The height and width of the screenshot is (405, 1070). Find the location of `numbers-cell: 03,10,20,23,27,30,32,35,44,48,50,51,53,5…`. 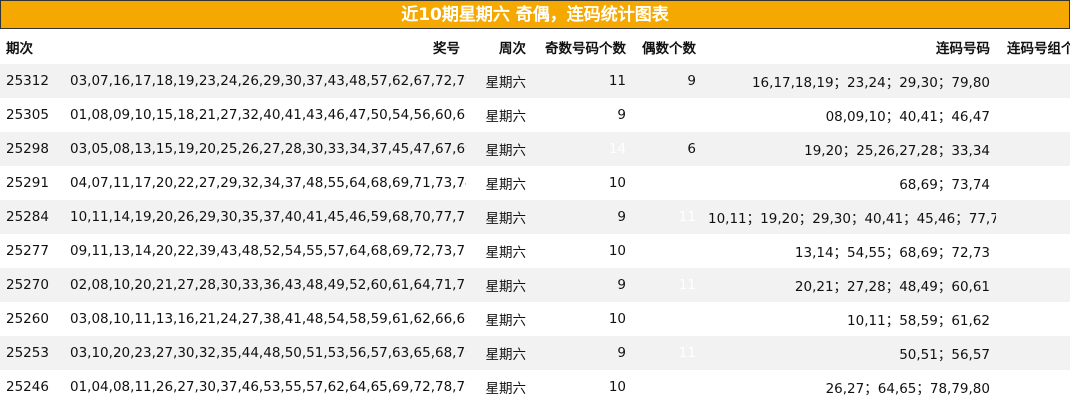

numbers-cell: 03,10,20,23,27,30,32,35,44,48,50,51,53,5… is located at coordinates (265, 353).